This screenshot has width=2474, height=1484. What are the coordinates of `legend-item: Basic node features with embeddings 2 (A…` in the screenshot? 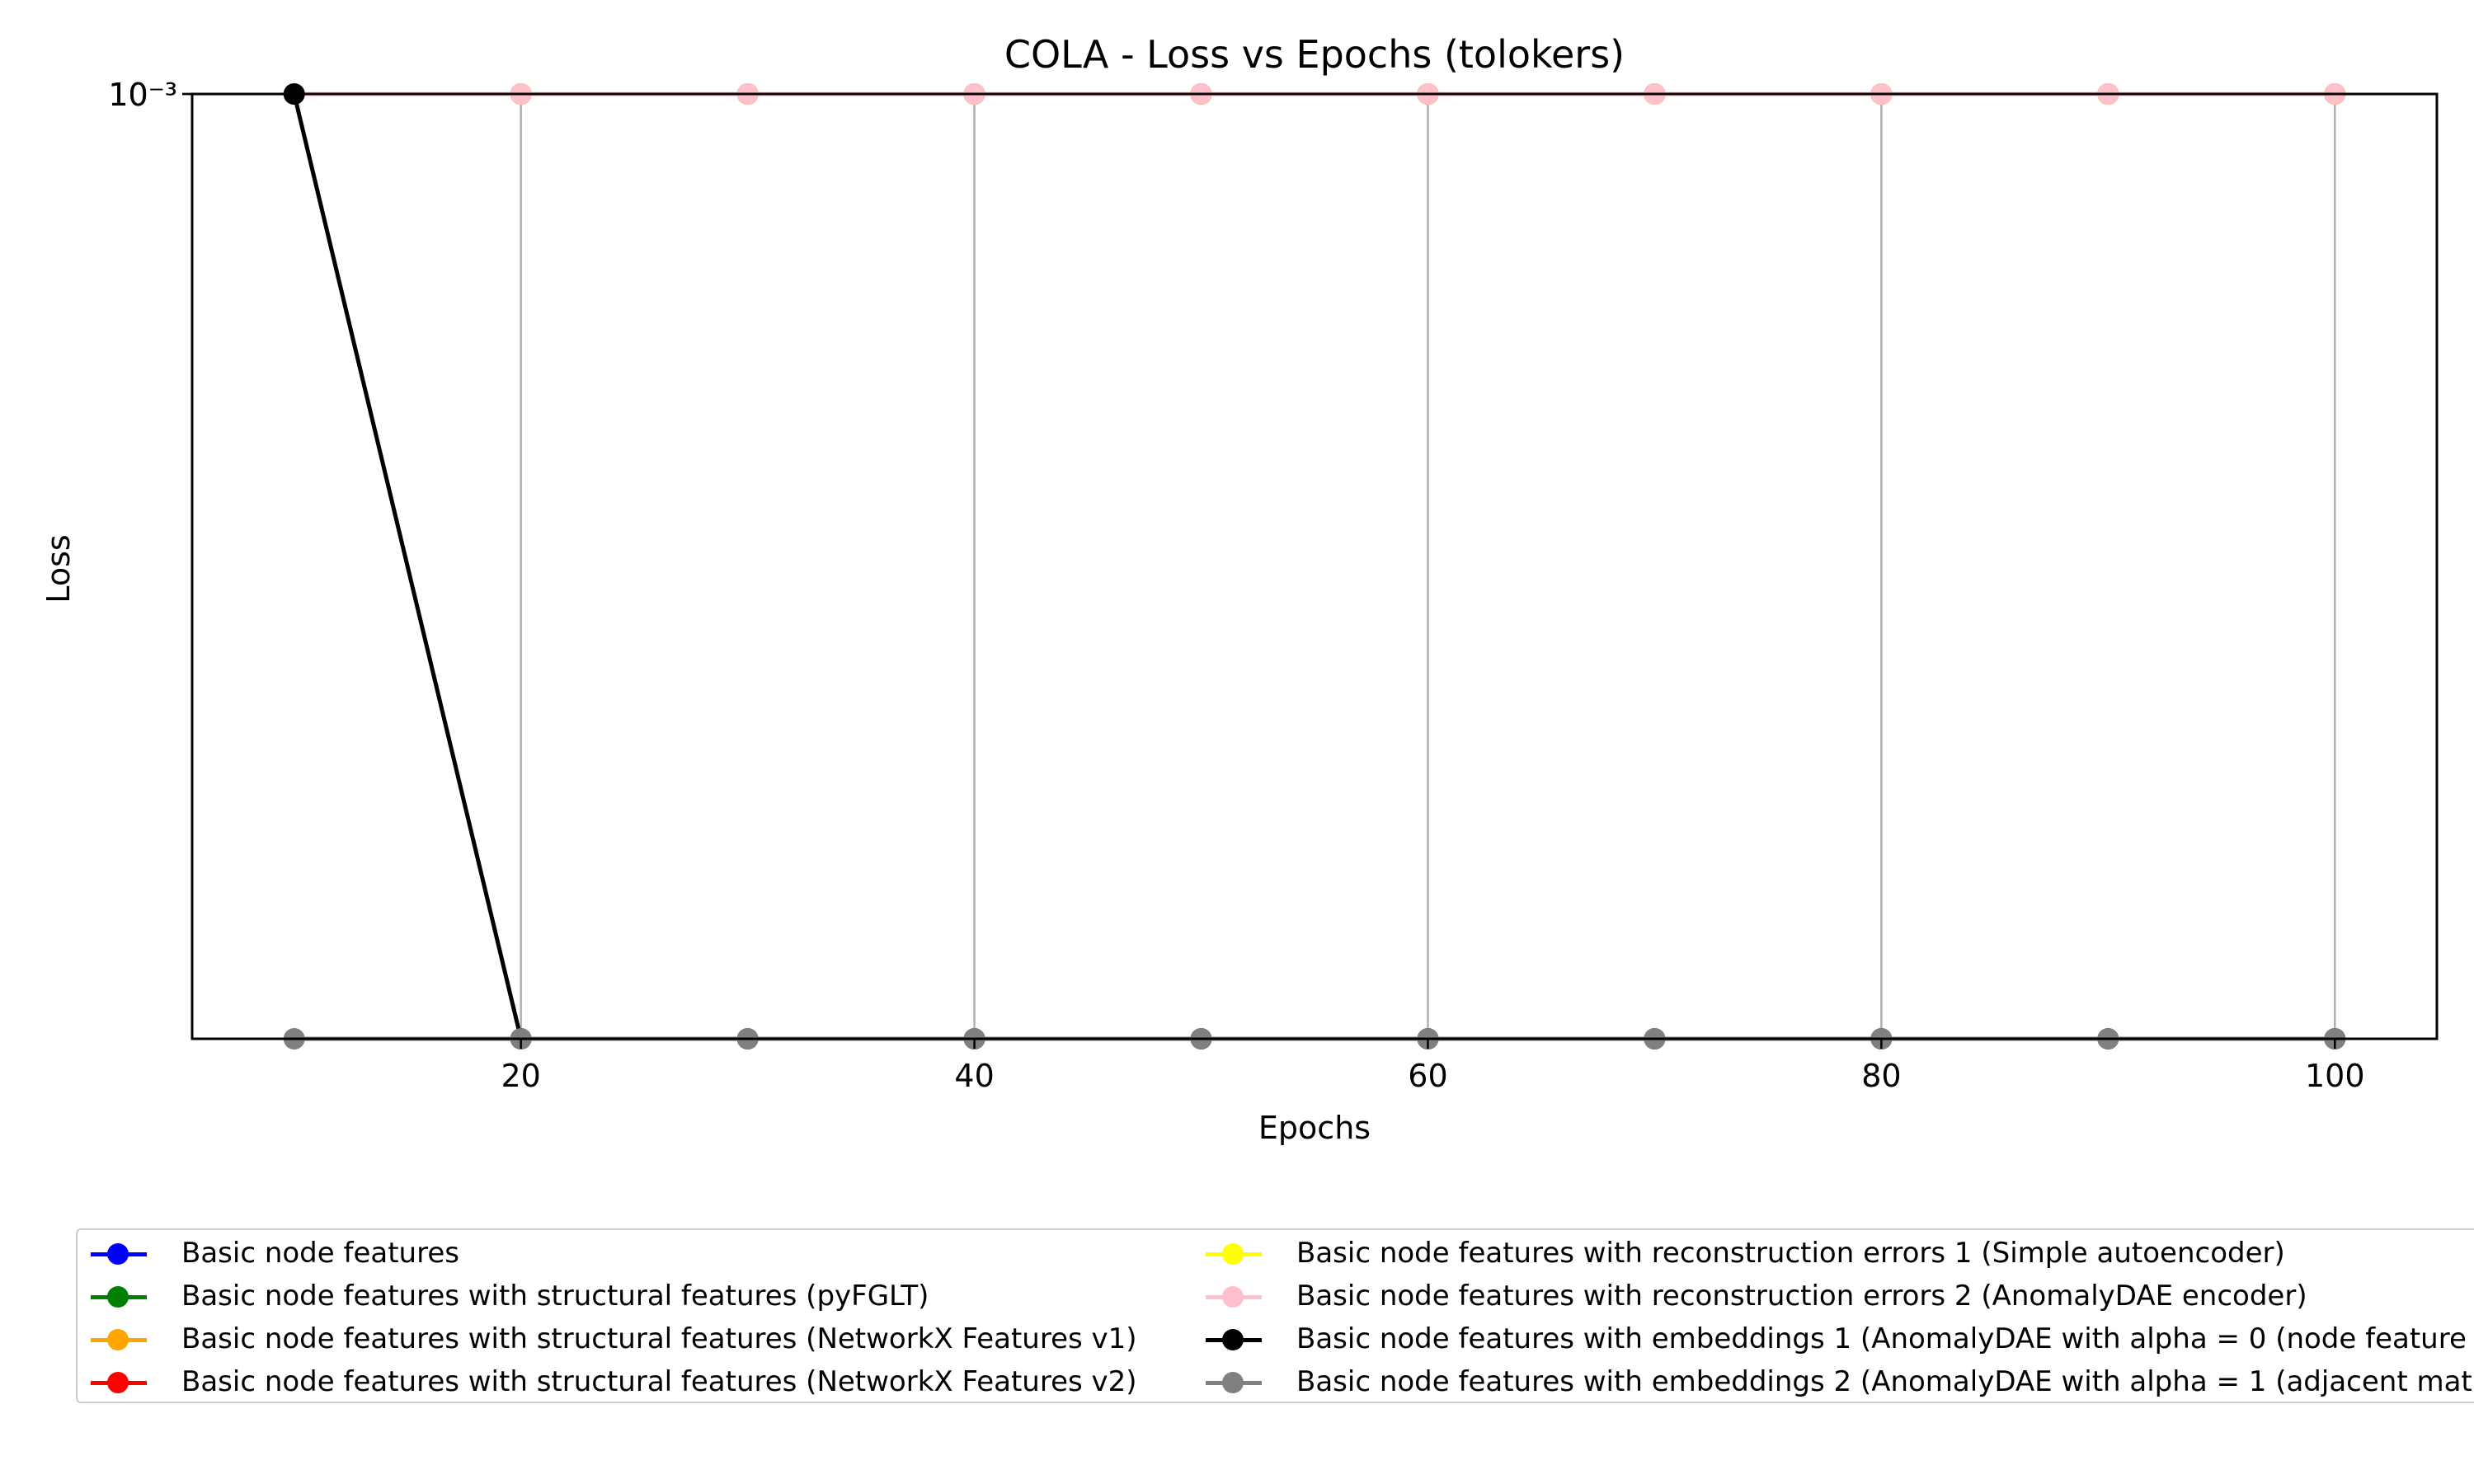 It's located at (1836, 1381).